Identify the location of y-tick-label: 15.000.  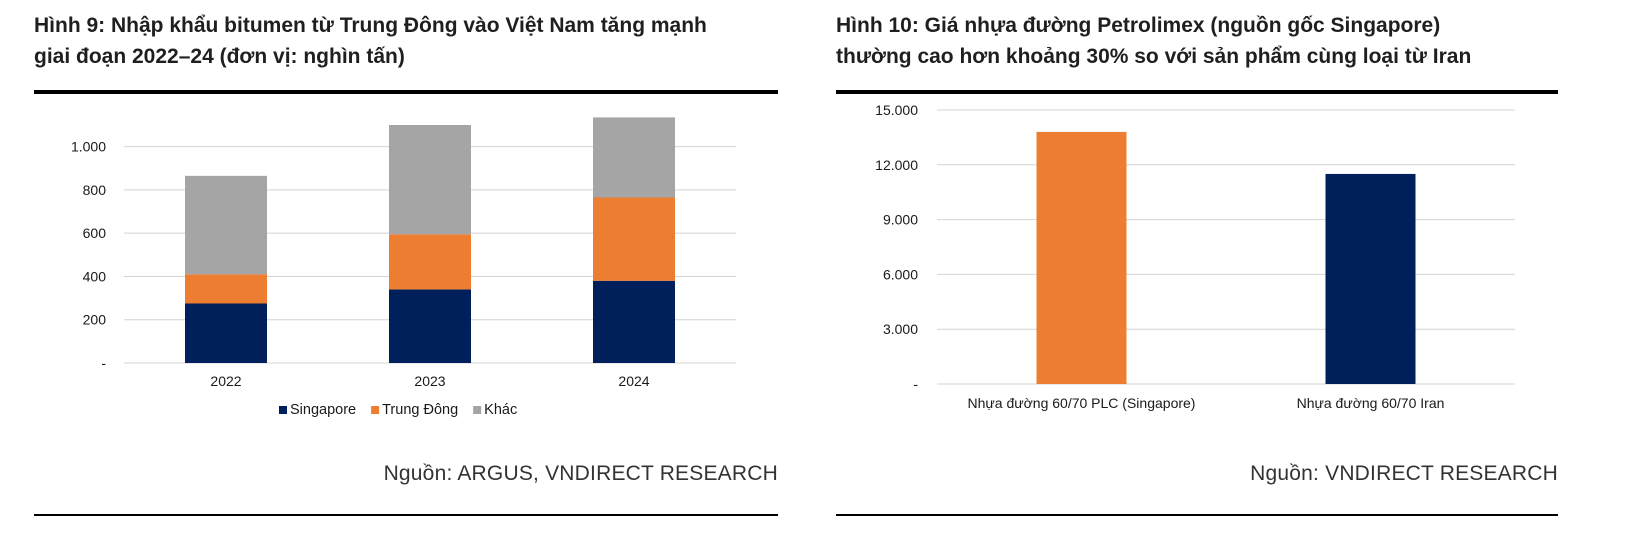
(896, 110).